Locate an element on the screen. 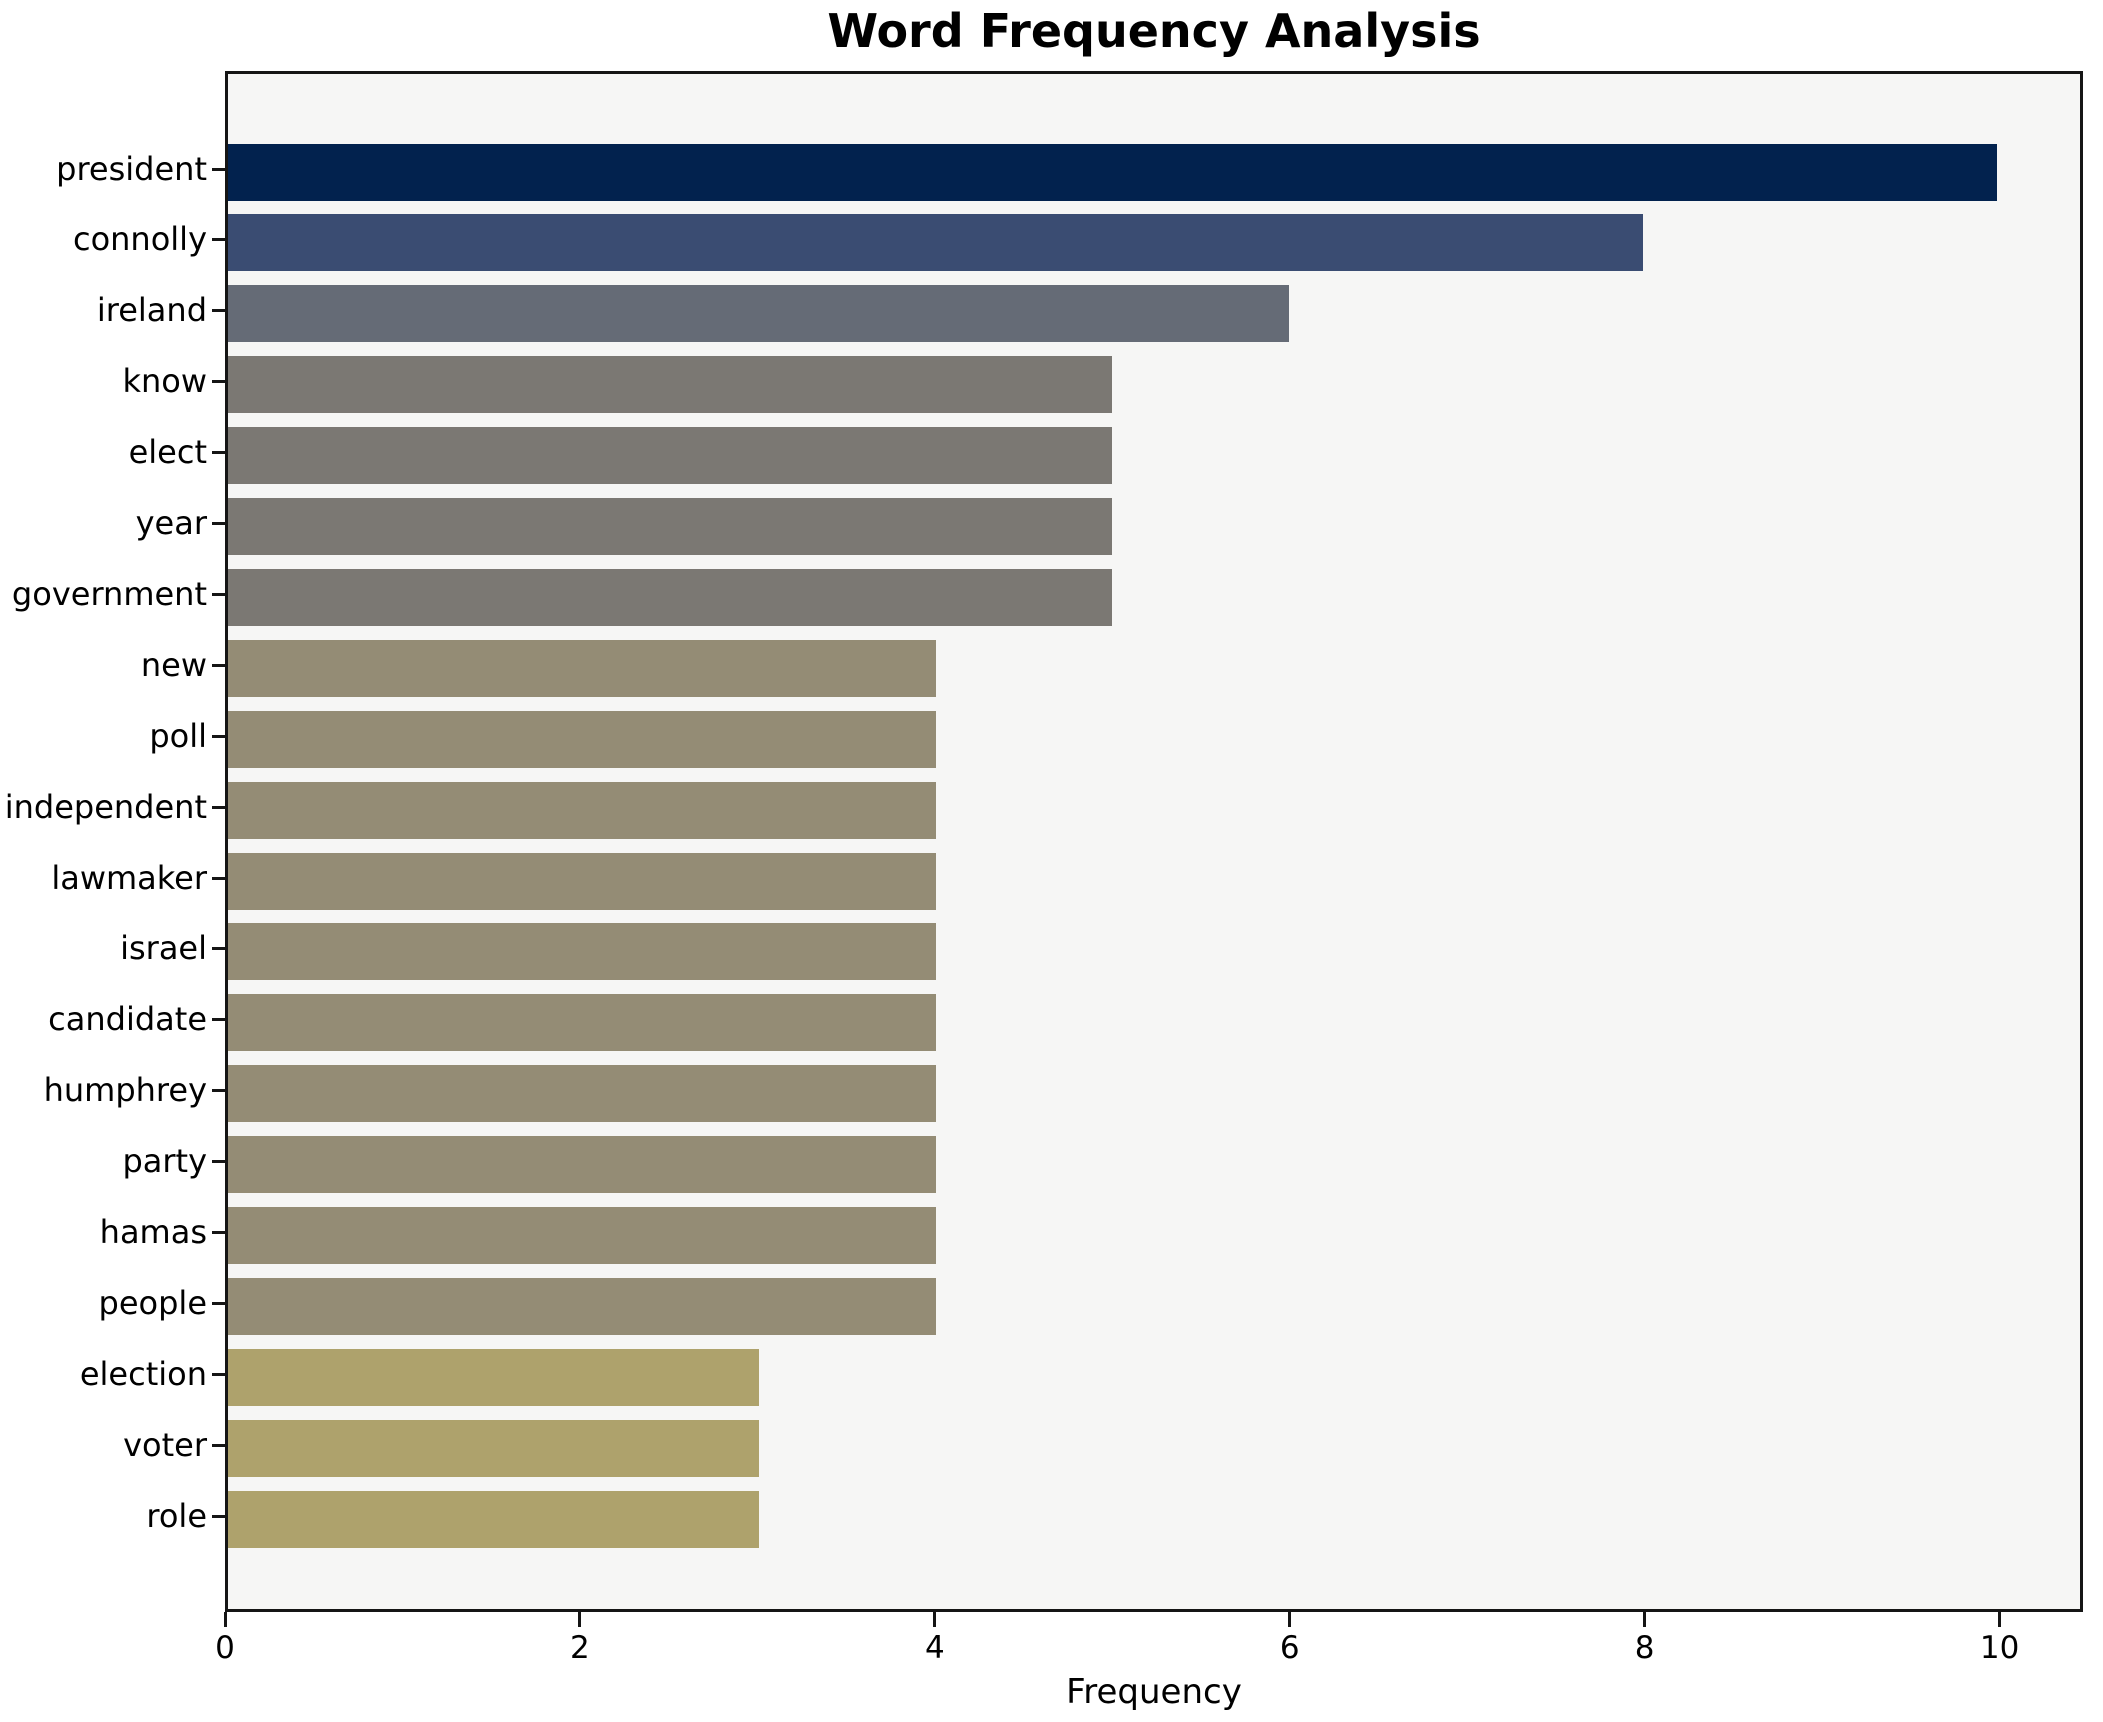  bar-connolly is located at coordinates (936, 243).